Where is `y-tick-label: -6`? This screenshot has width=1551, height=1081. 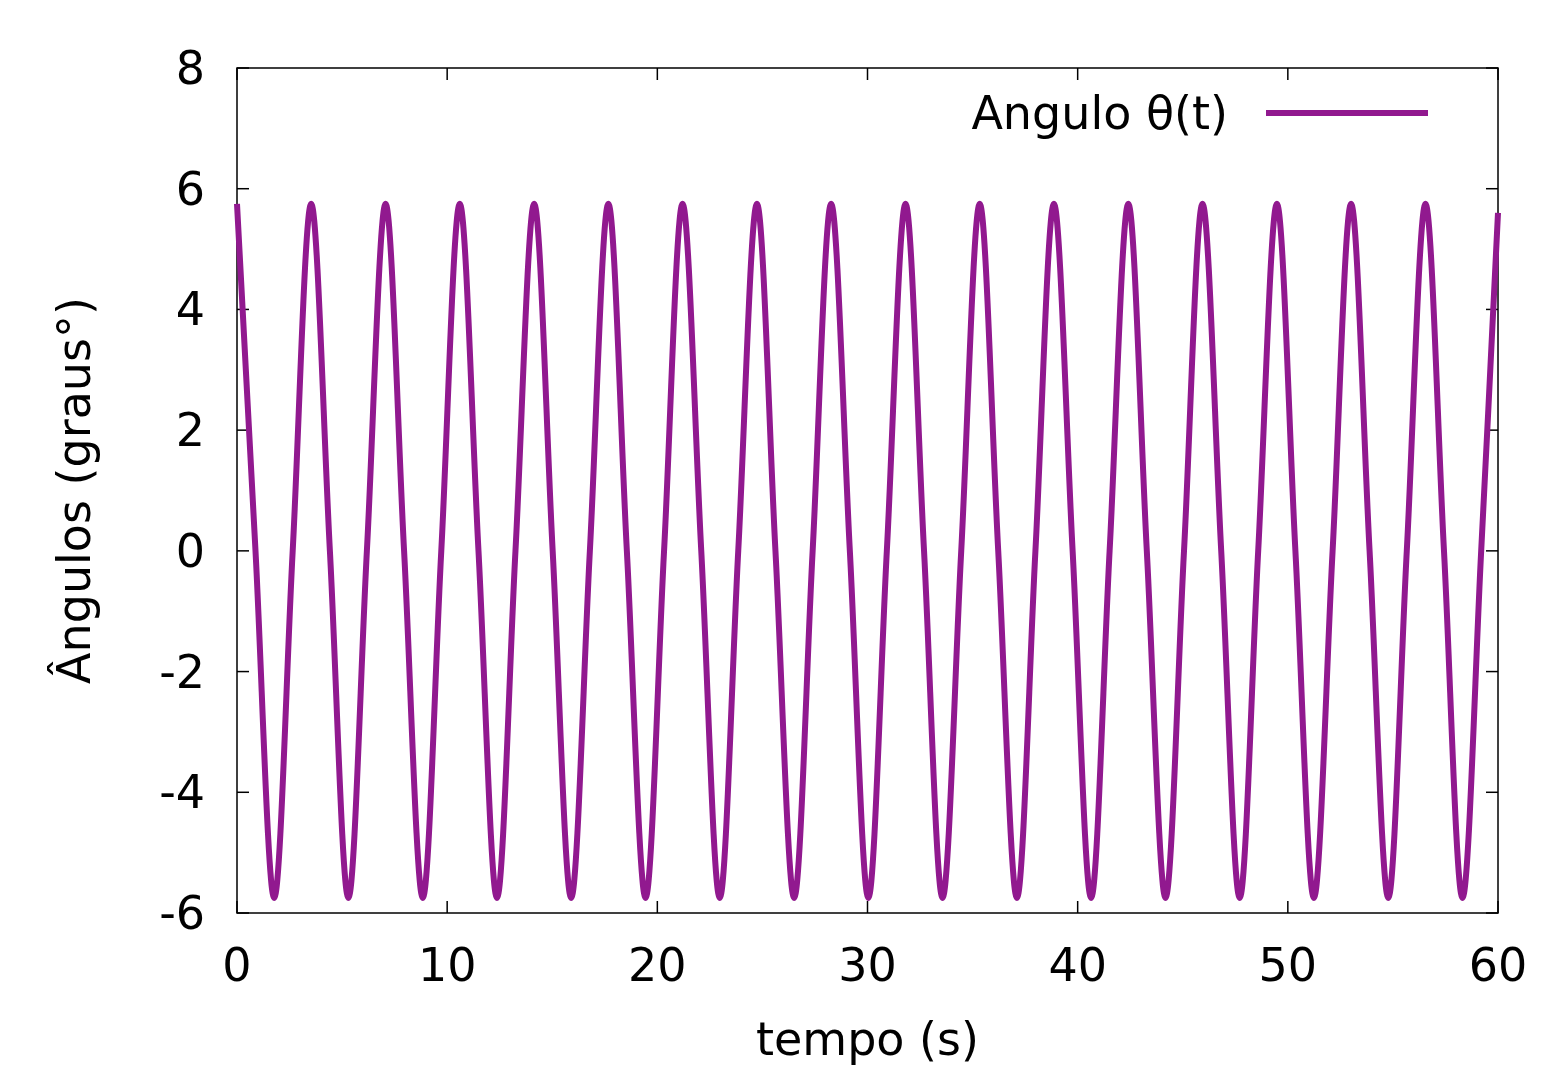
y-tick-label: -6 is located at coordinates (182, 913).